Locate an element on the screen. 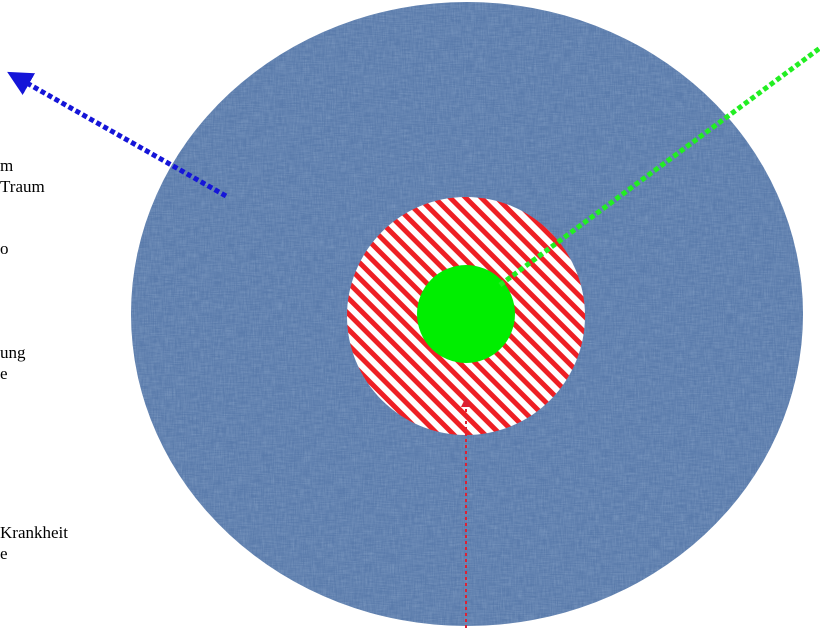 The width and height of the screenshot is (820, 628). label-m: m is located at coordinates (7, 165).